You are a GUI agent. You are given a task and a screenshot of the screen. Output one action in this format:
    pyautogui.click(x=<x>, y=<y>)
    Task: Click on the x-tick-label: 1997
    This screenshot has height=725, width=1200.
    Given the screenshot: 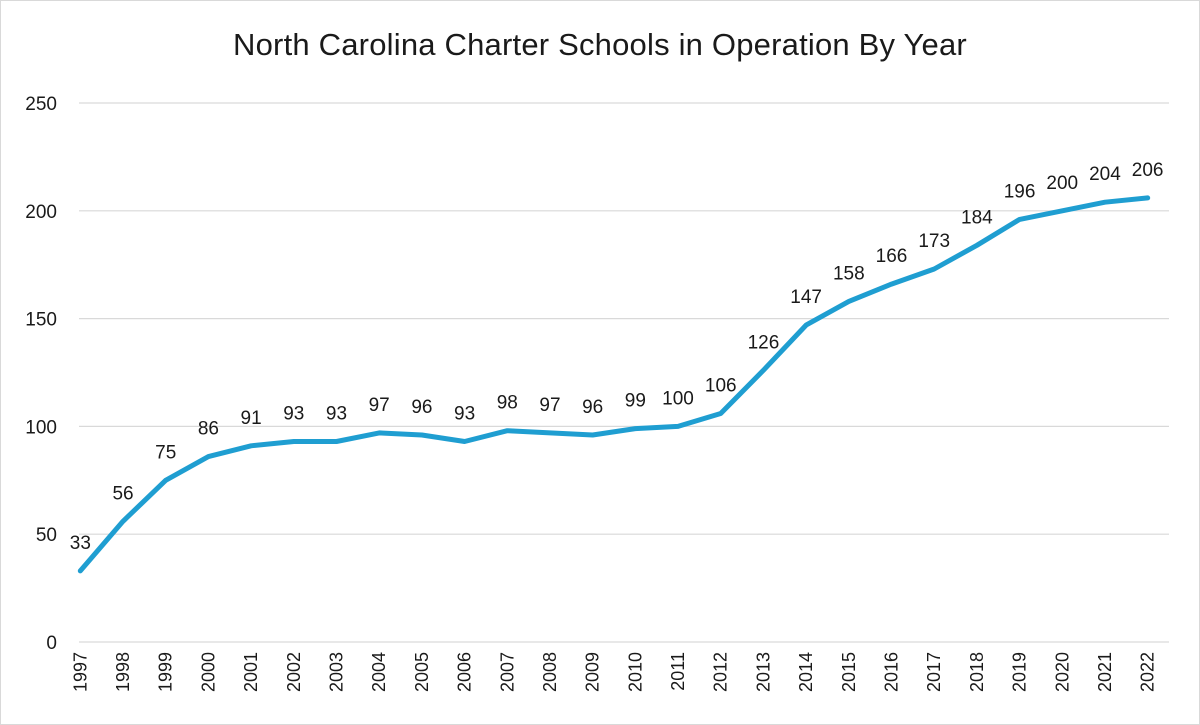 What is the action you would take?
    pyautogui.click(x=80, y=672)
    